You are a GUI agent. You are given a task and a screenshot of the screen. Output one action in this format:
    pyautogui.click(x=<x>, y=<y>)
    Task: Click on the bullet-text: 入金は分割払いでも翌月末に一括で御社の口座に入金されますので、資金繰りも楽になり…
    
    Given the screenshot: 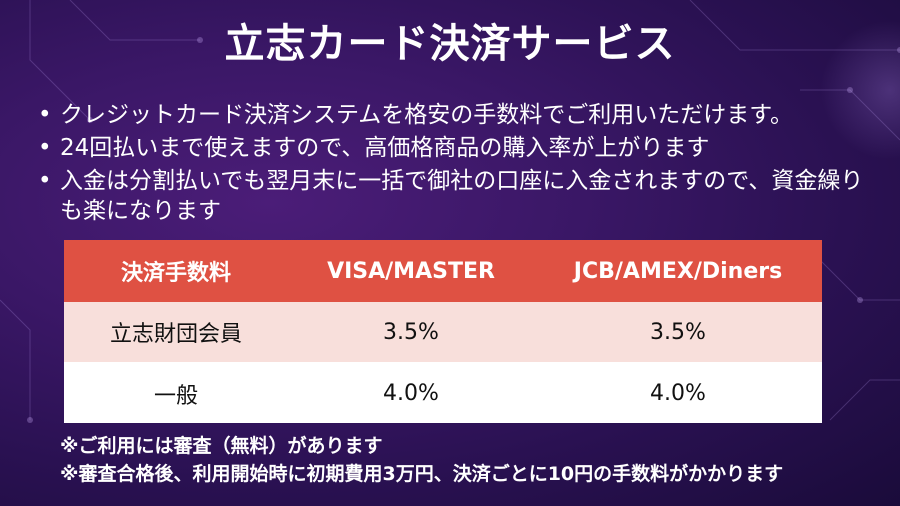 What is the action you would take?
    pyautogui.click(x=462, y=196)
    